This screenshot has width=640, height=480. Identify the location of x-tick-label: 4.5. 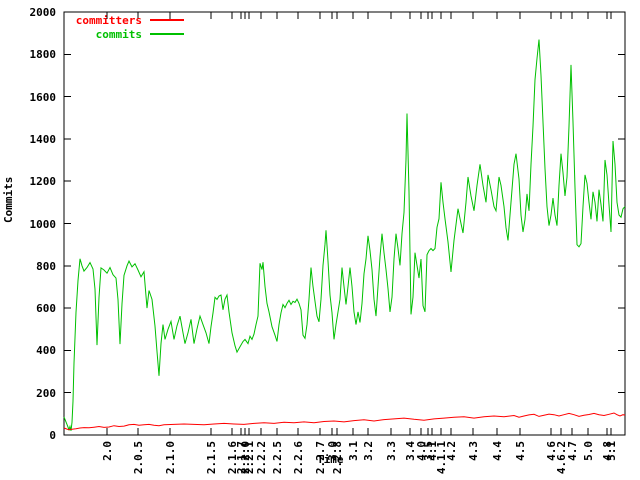
(520, 451).